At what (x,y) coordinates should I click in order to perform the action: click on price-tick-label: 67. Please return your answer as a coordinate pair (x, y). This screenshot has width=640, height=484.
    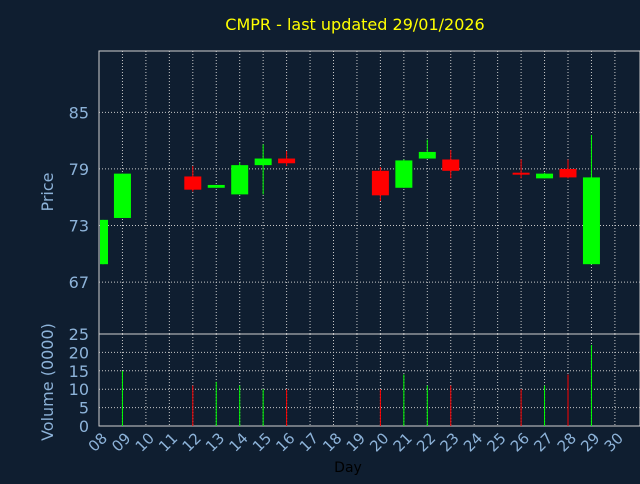
    Looking at the image, I should click on (79, 282).